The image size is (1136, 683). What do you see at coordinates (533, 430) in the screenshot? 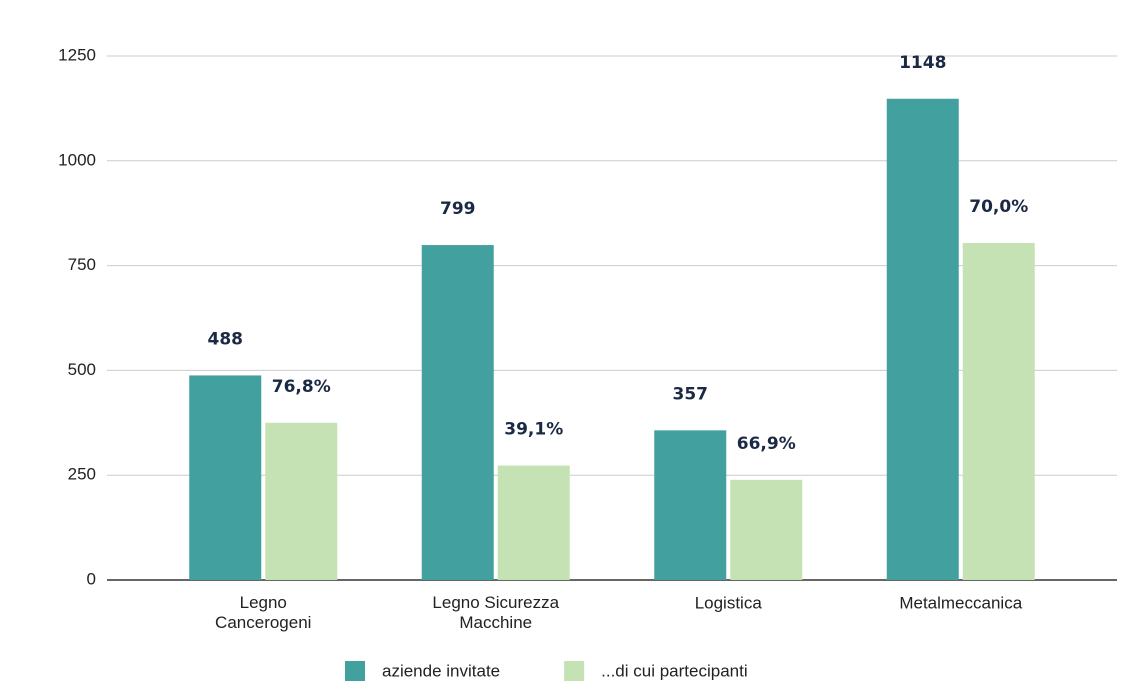
I see `data-label: 39,1%` at bounding box center [533, 430].